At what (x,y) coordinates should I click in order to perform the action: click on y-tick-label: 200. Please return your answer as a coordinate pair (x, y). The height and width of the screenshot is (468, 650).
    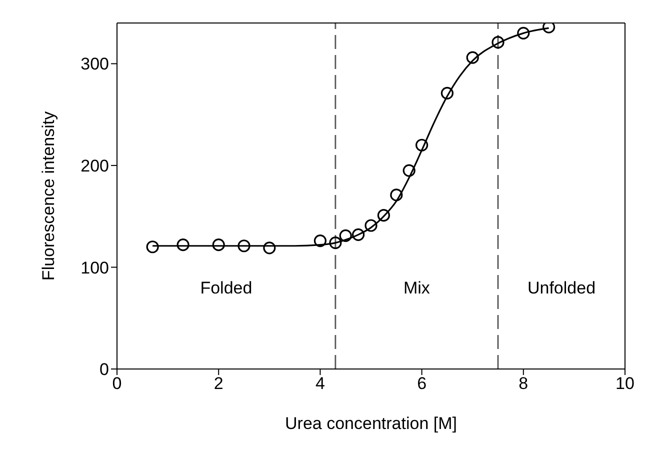
    Looking at the image, I should click on (94, 166).